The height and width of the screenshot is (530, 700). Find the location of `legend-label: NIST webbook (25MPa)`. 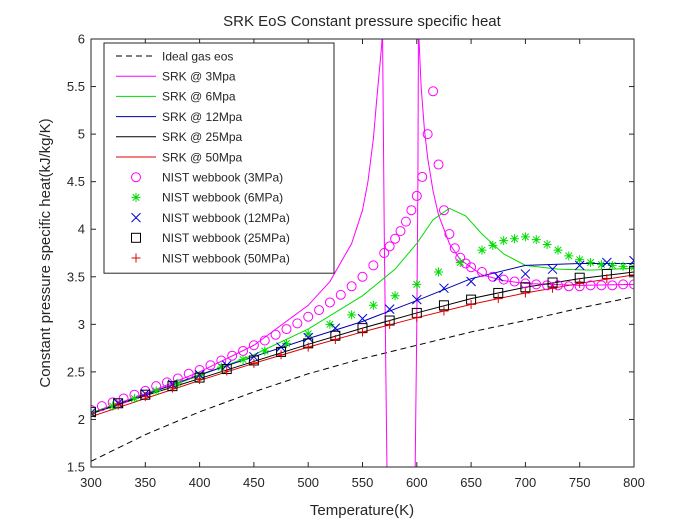

legend-label: NIST webbook (25MPa) is located at coordinates (226, 238).